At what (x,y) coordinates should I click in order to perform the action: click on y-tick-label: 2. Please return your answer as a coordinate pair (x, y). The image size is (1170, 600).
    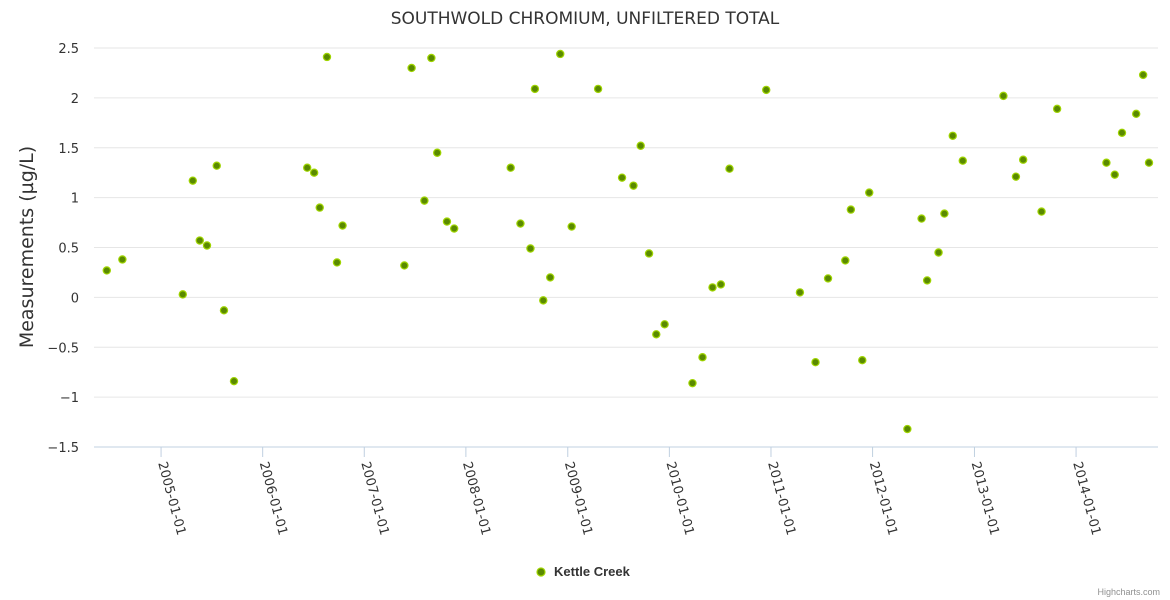
    Looking at the image, I should click on (75, 99).